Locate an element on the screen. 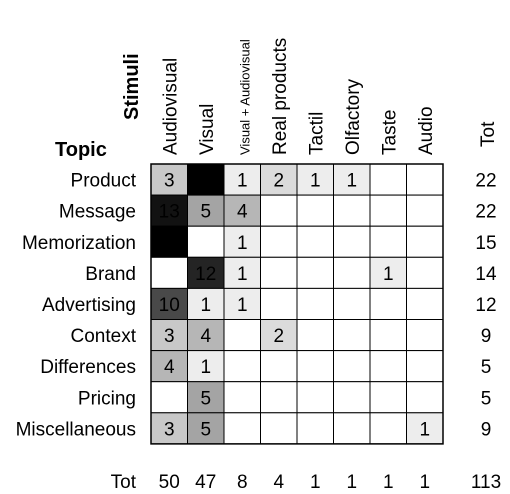 This screenshot has height=494, width=510. cell-context-real-products is located at coordinates (279, 335).